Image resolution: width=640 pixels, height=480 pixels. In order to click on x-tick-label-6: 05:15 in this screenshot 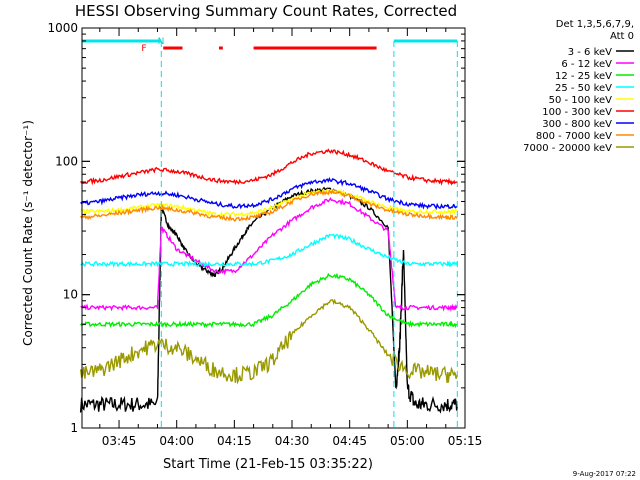, I will do `click(465, 441)`.